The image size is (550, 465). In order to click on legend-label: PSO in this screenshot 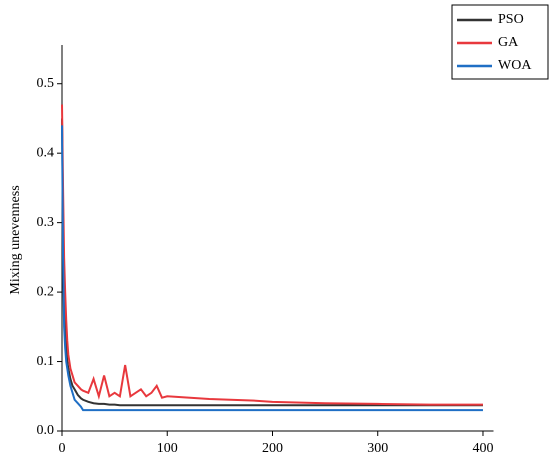, I will do `click(511, 19)`.